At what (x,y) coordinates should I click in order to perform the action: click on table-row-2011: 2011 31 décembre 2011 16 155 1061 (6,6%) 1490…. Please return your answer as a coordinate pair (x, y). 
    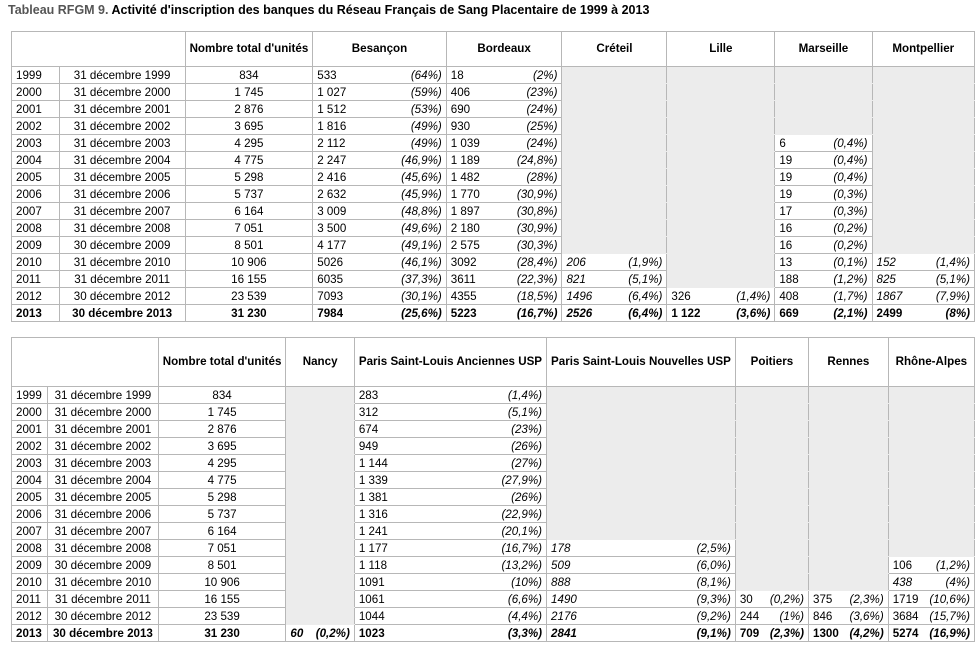
    Looking at the image, I should click on (492, 599).